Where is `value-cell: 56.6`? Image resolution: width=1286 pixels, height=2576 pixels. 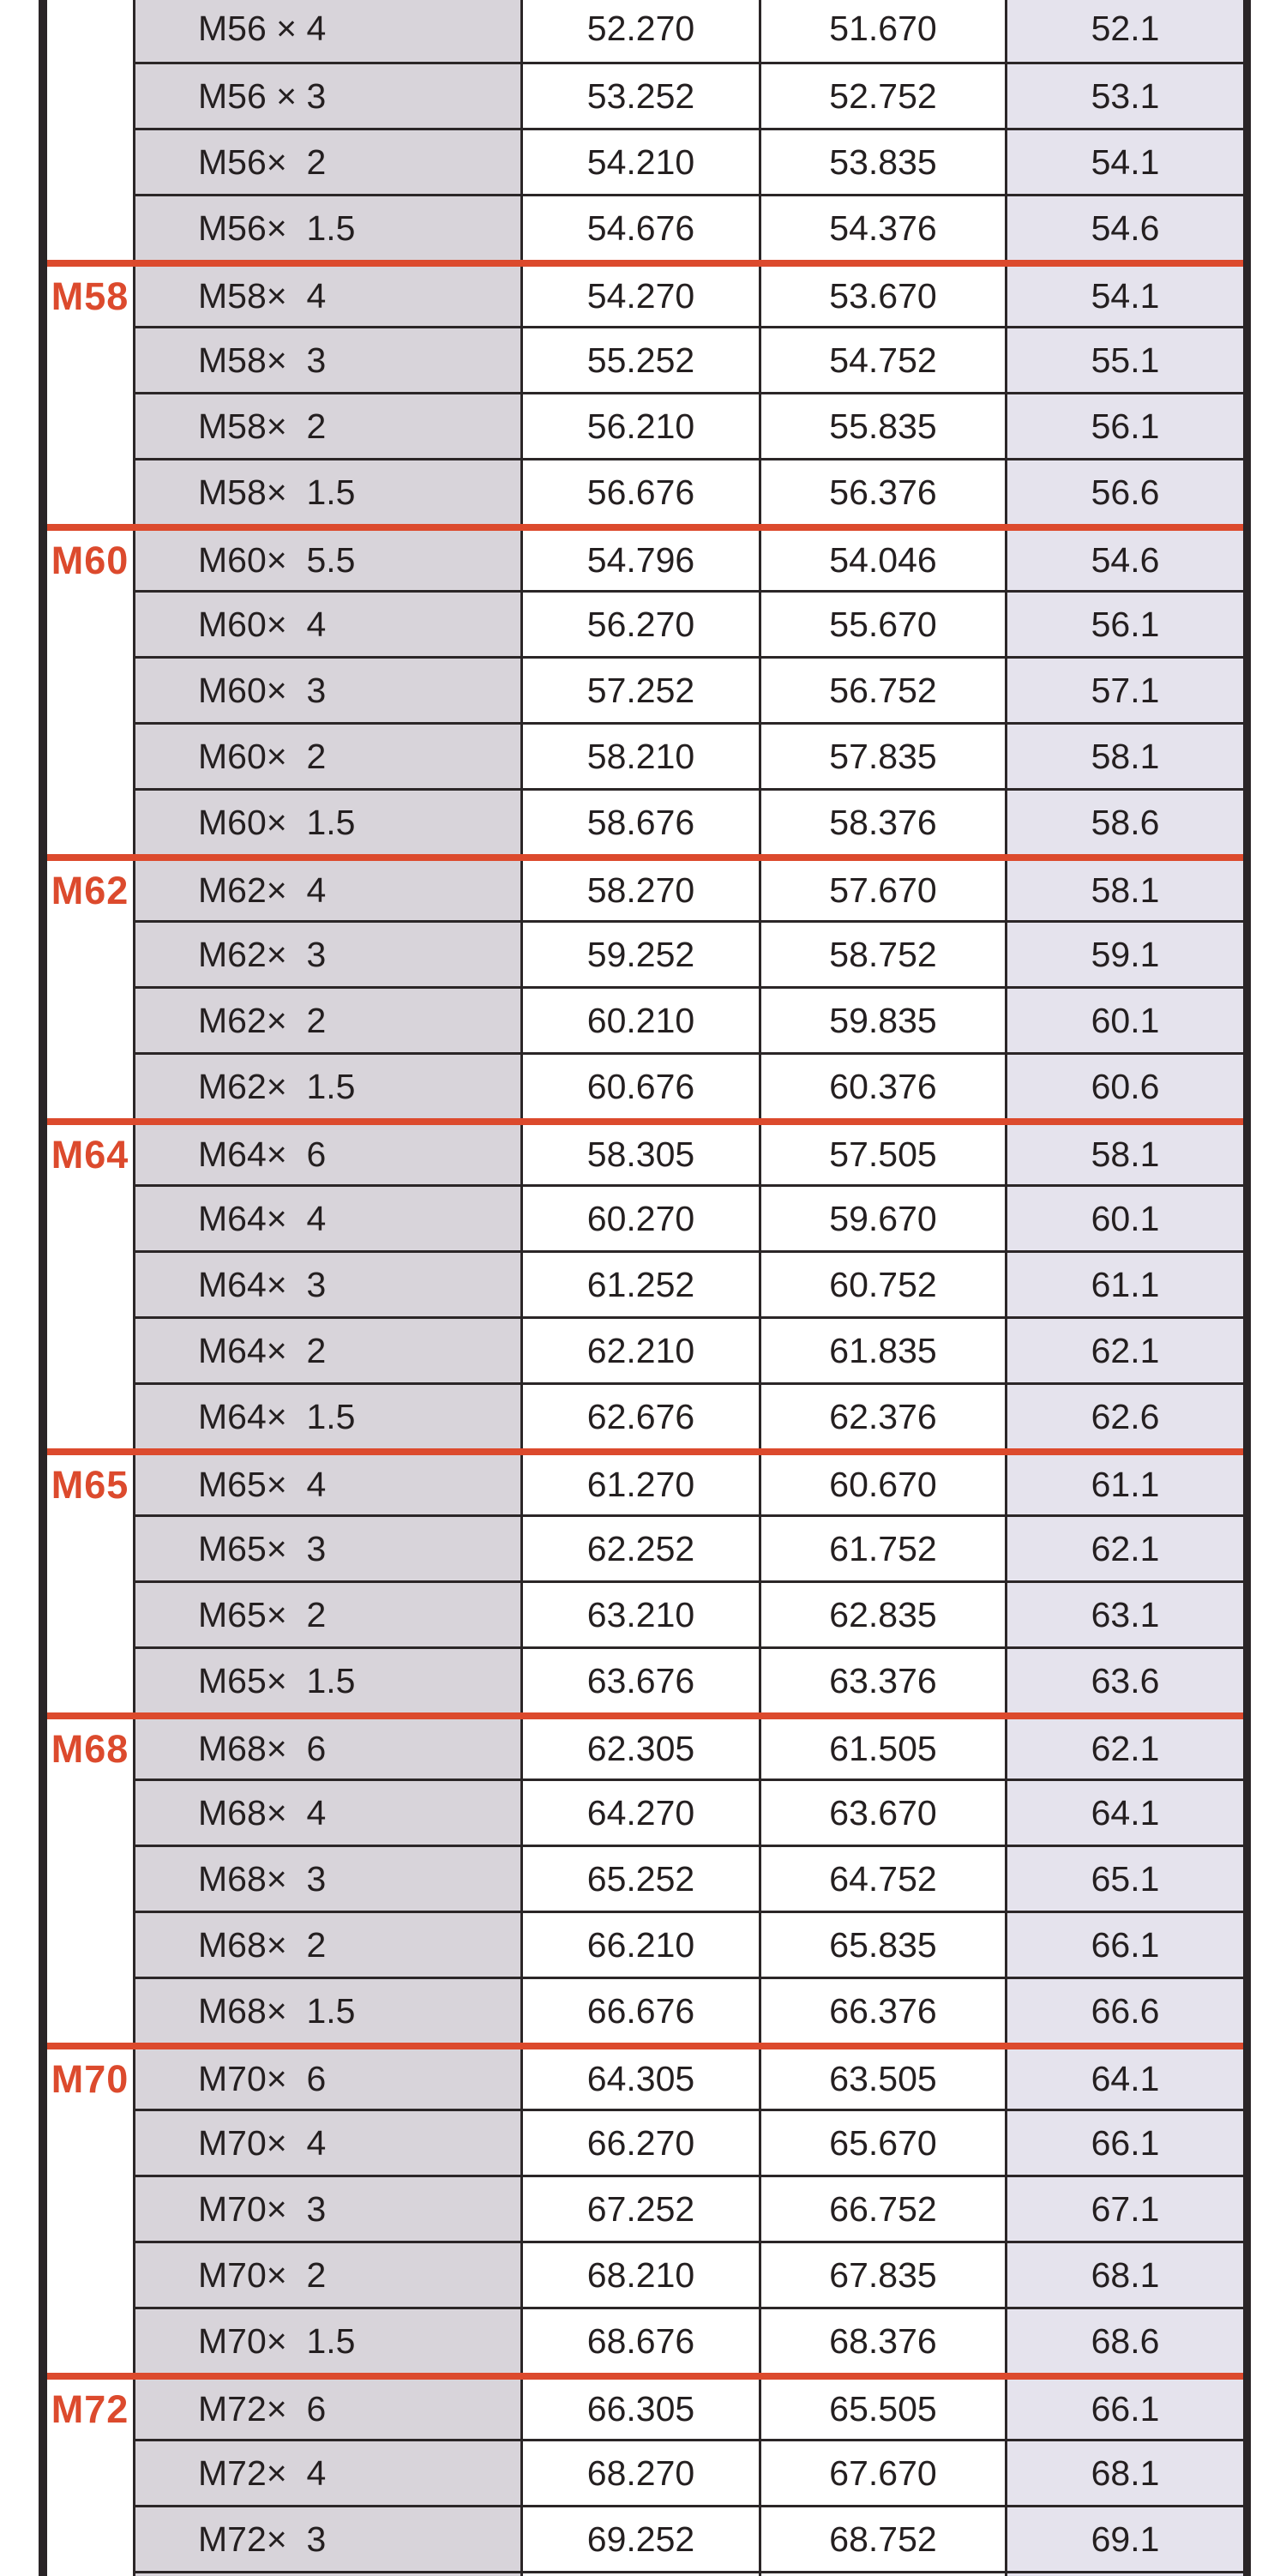 value-cell: 56.6 is located at coordinates (1124, 491).